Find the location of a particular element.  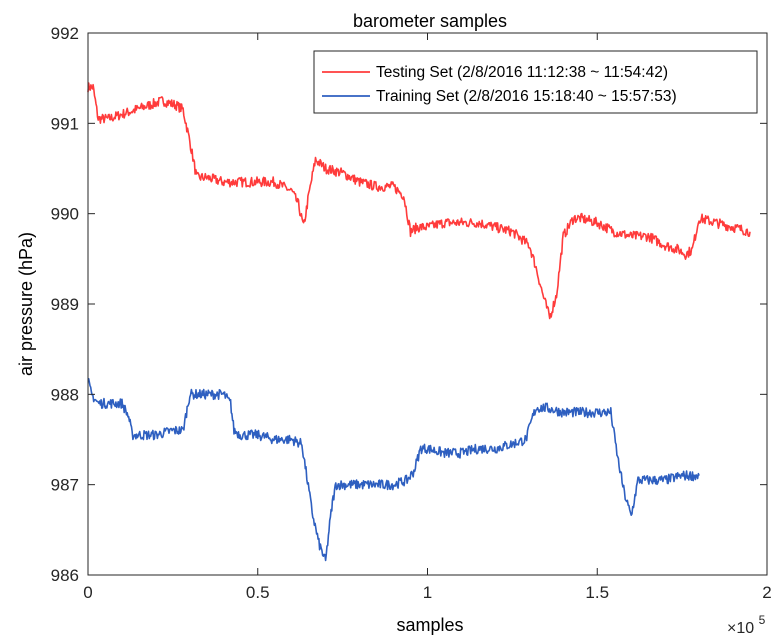

y-tick-label: 987 is located at coordinates (65, 485).